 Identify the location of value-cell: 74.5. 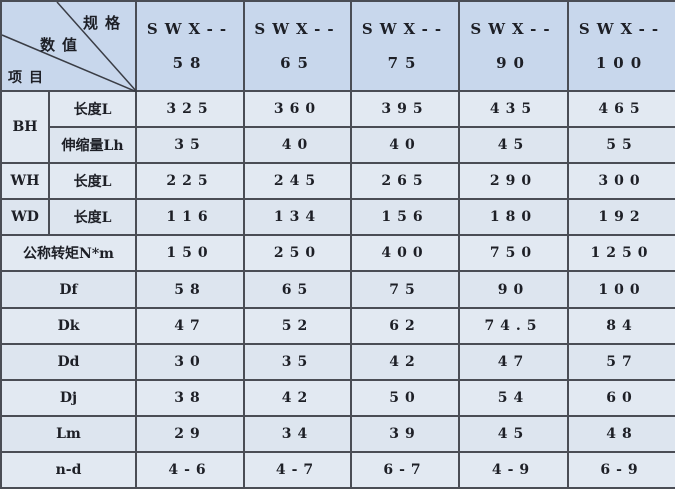
(513, 325).